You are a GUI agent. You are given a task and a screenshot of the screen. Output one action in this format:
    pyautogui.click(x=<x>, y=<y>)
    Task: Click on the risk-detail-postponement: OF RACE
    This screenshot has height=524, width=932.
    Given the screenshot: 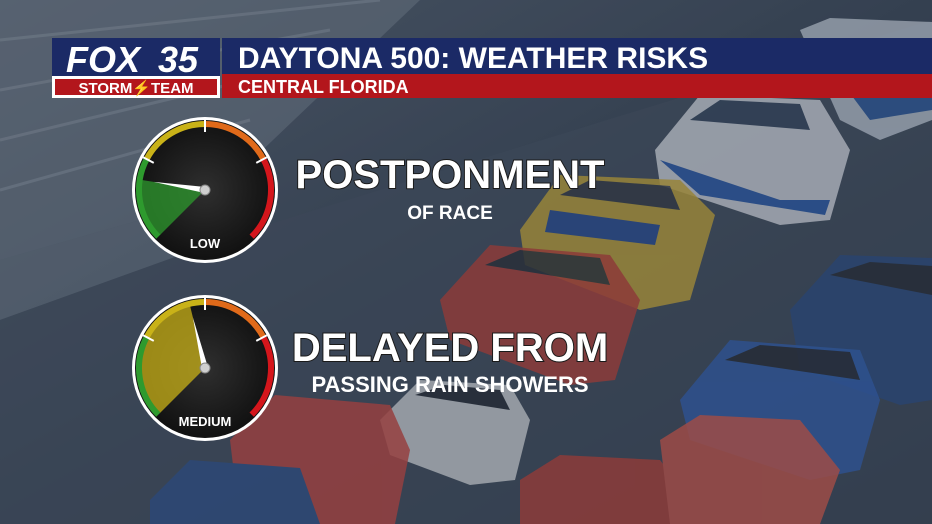 What is the action you would take?
    pyautogui.click(x=450, y=213)
    